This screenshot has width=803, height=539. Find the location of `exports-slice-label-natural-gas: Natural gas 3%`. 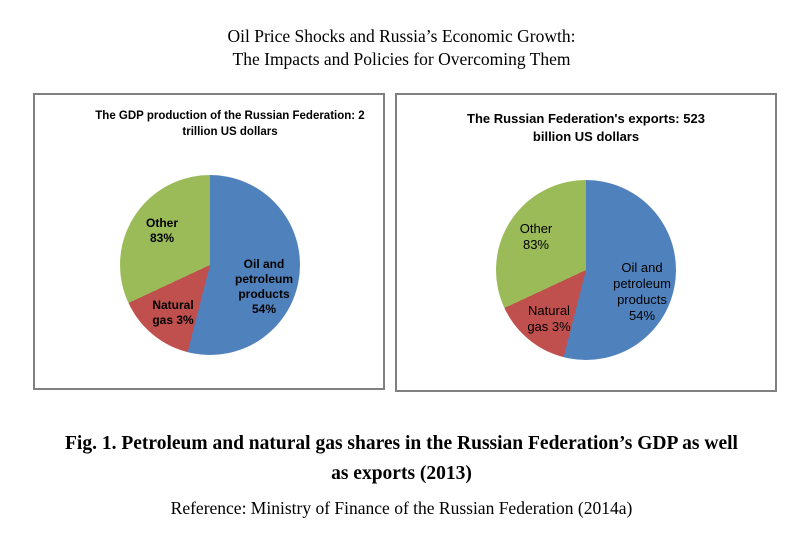

exports-slice-label-natural-gas: Natural gas 3% is located at coordinates (549, 318).